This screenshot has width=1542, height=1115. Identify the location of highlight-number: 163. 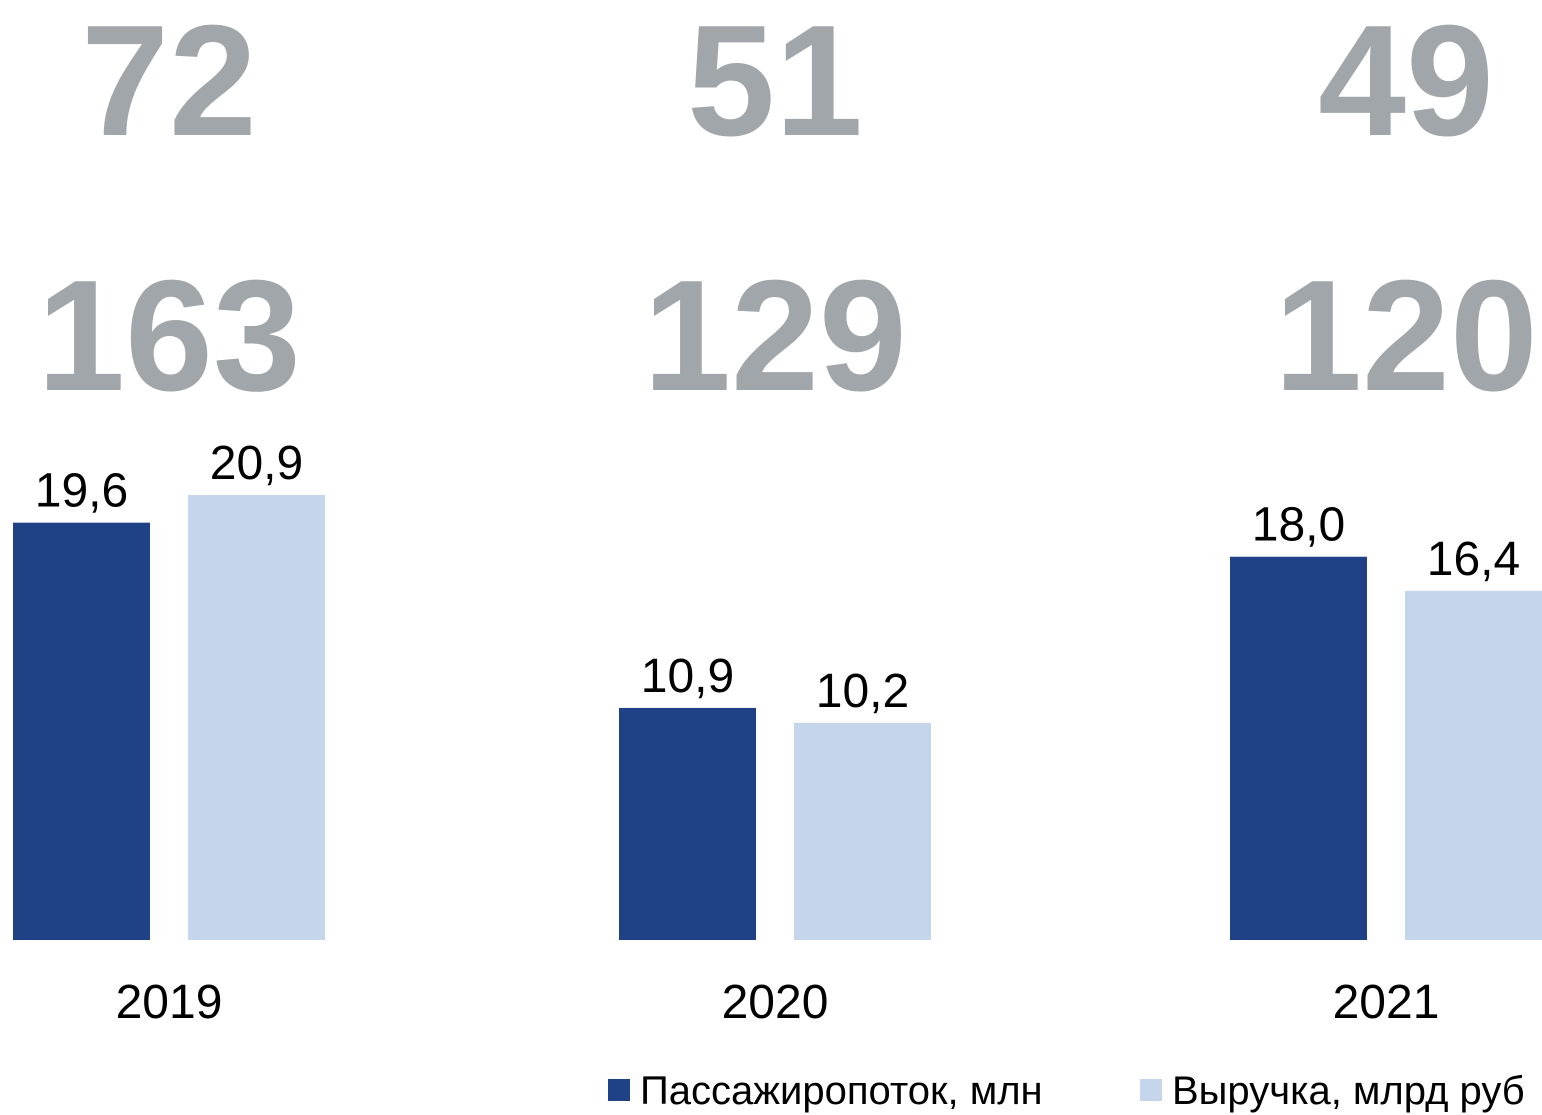
(169, 336).